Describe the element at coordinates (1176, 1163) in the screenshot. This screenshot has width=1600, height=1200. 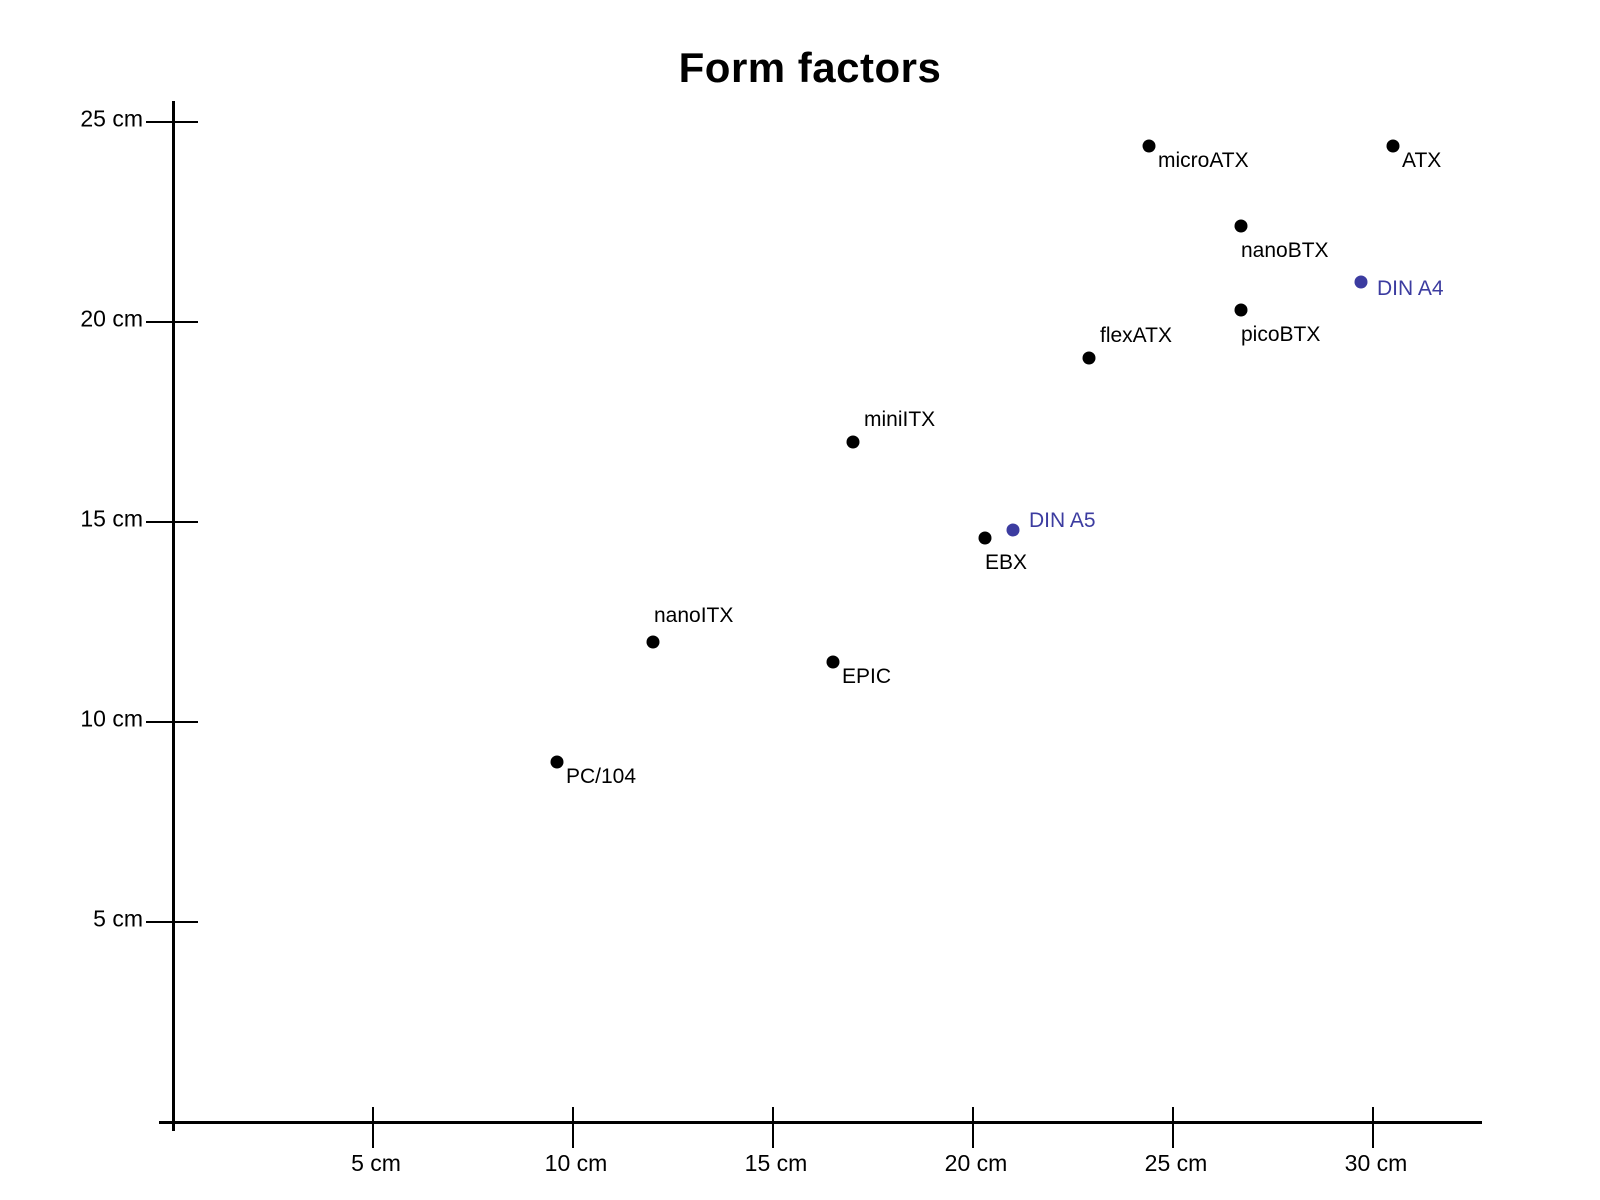
I see `x-tick-label: 25 cm` at that location.